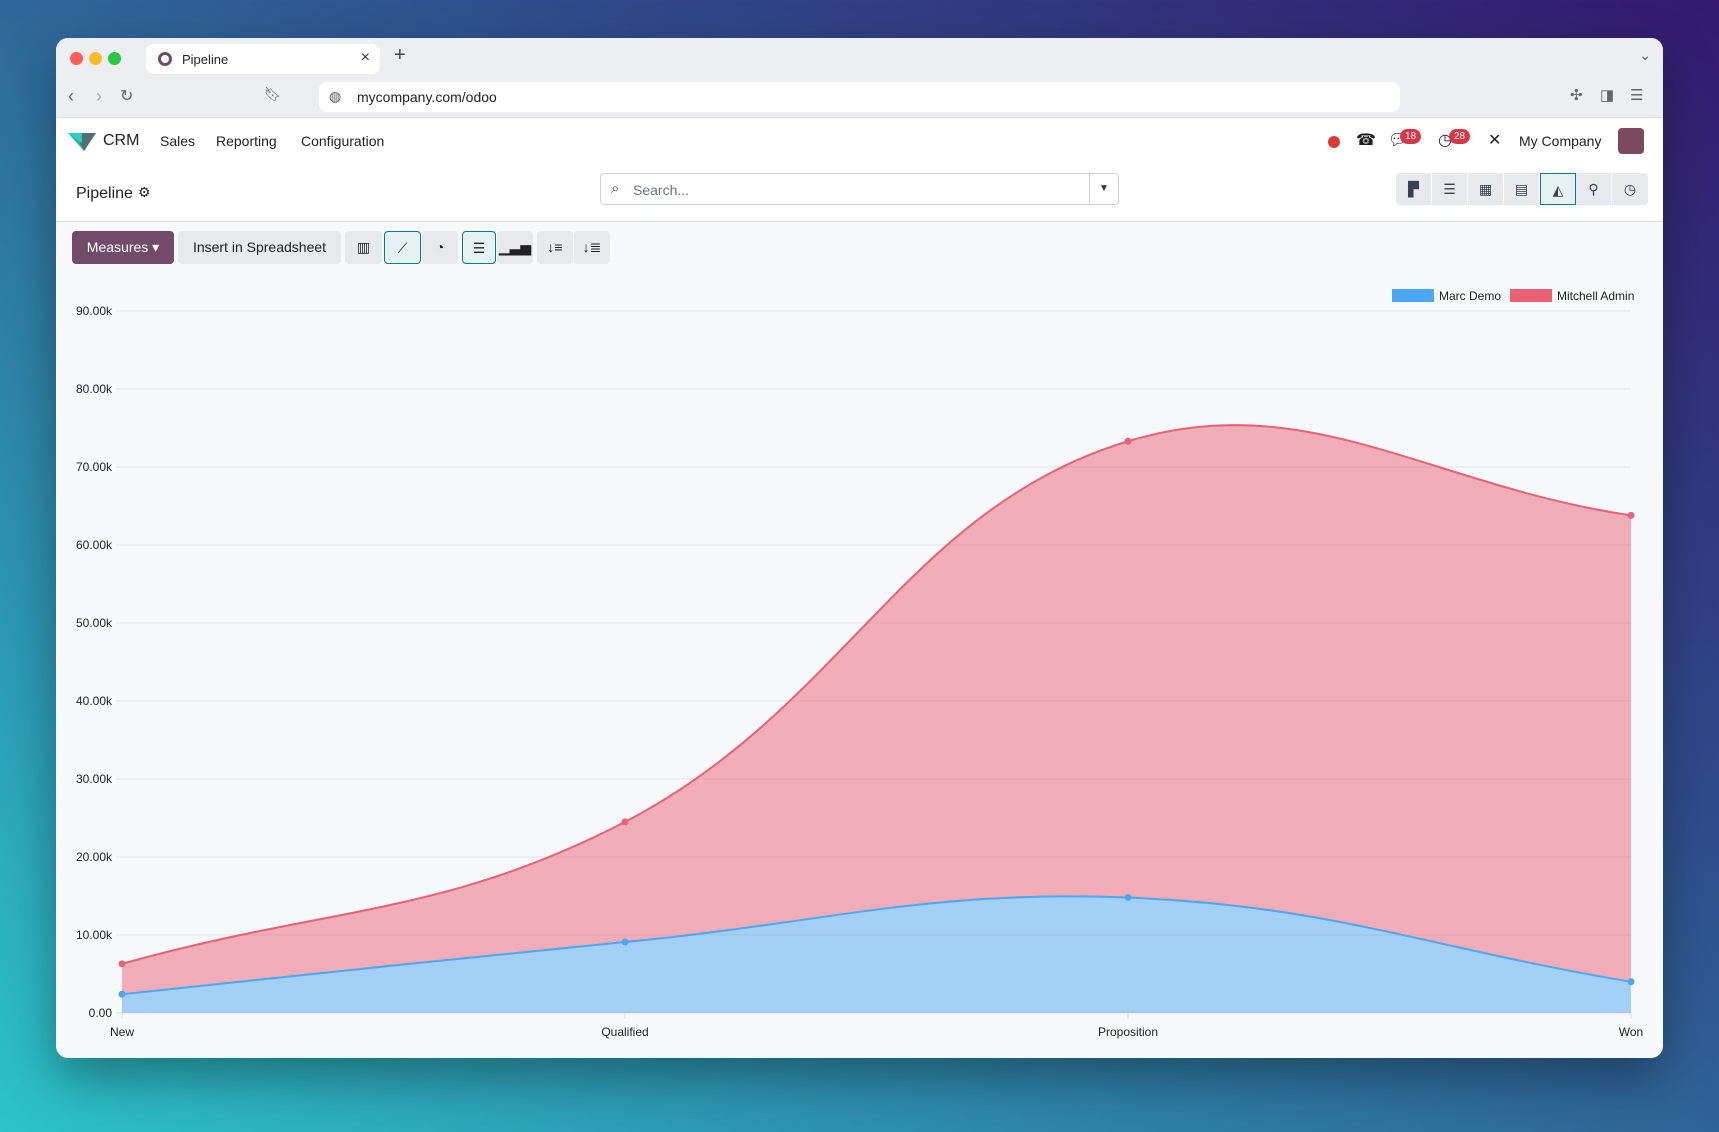  I want to click on y-tick-label: 60.00k, so click(94, 545).